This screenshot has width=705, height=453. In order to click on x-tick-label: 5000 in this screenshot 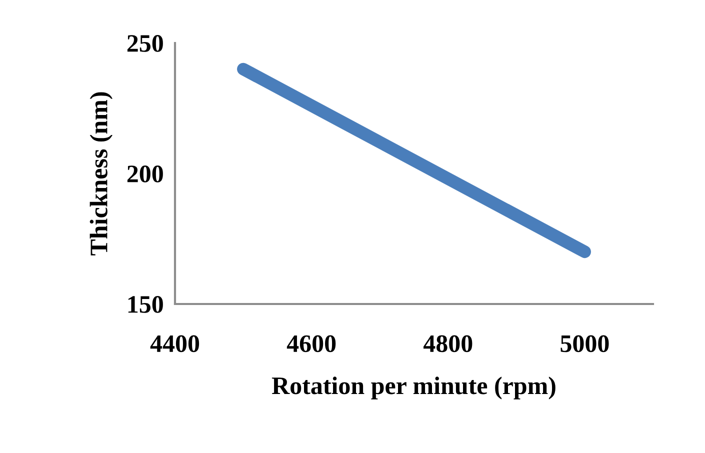, I will do `click(584, 343)`.